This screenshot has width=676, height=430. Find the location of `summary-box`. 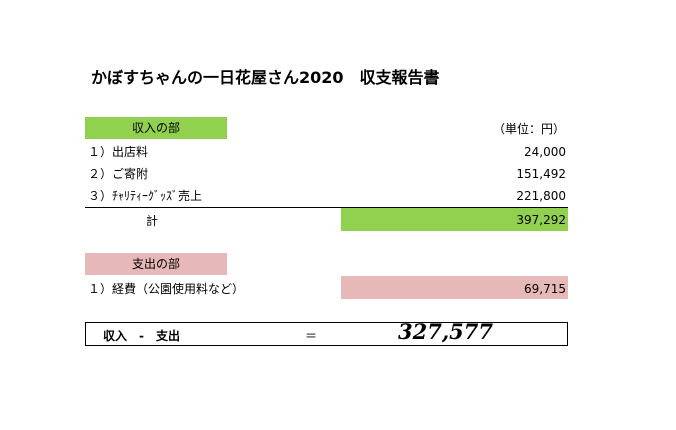

summary-box is located at coordinates (326, 334).